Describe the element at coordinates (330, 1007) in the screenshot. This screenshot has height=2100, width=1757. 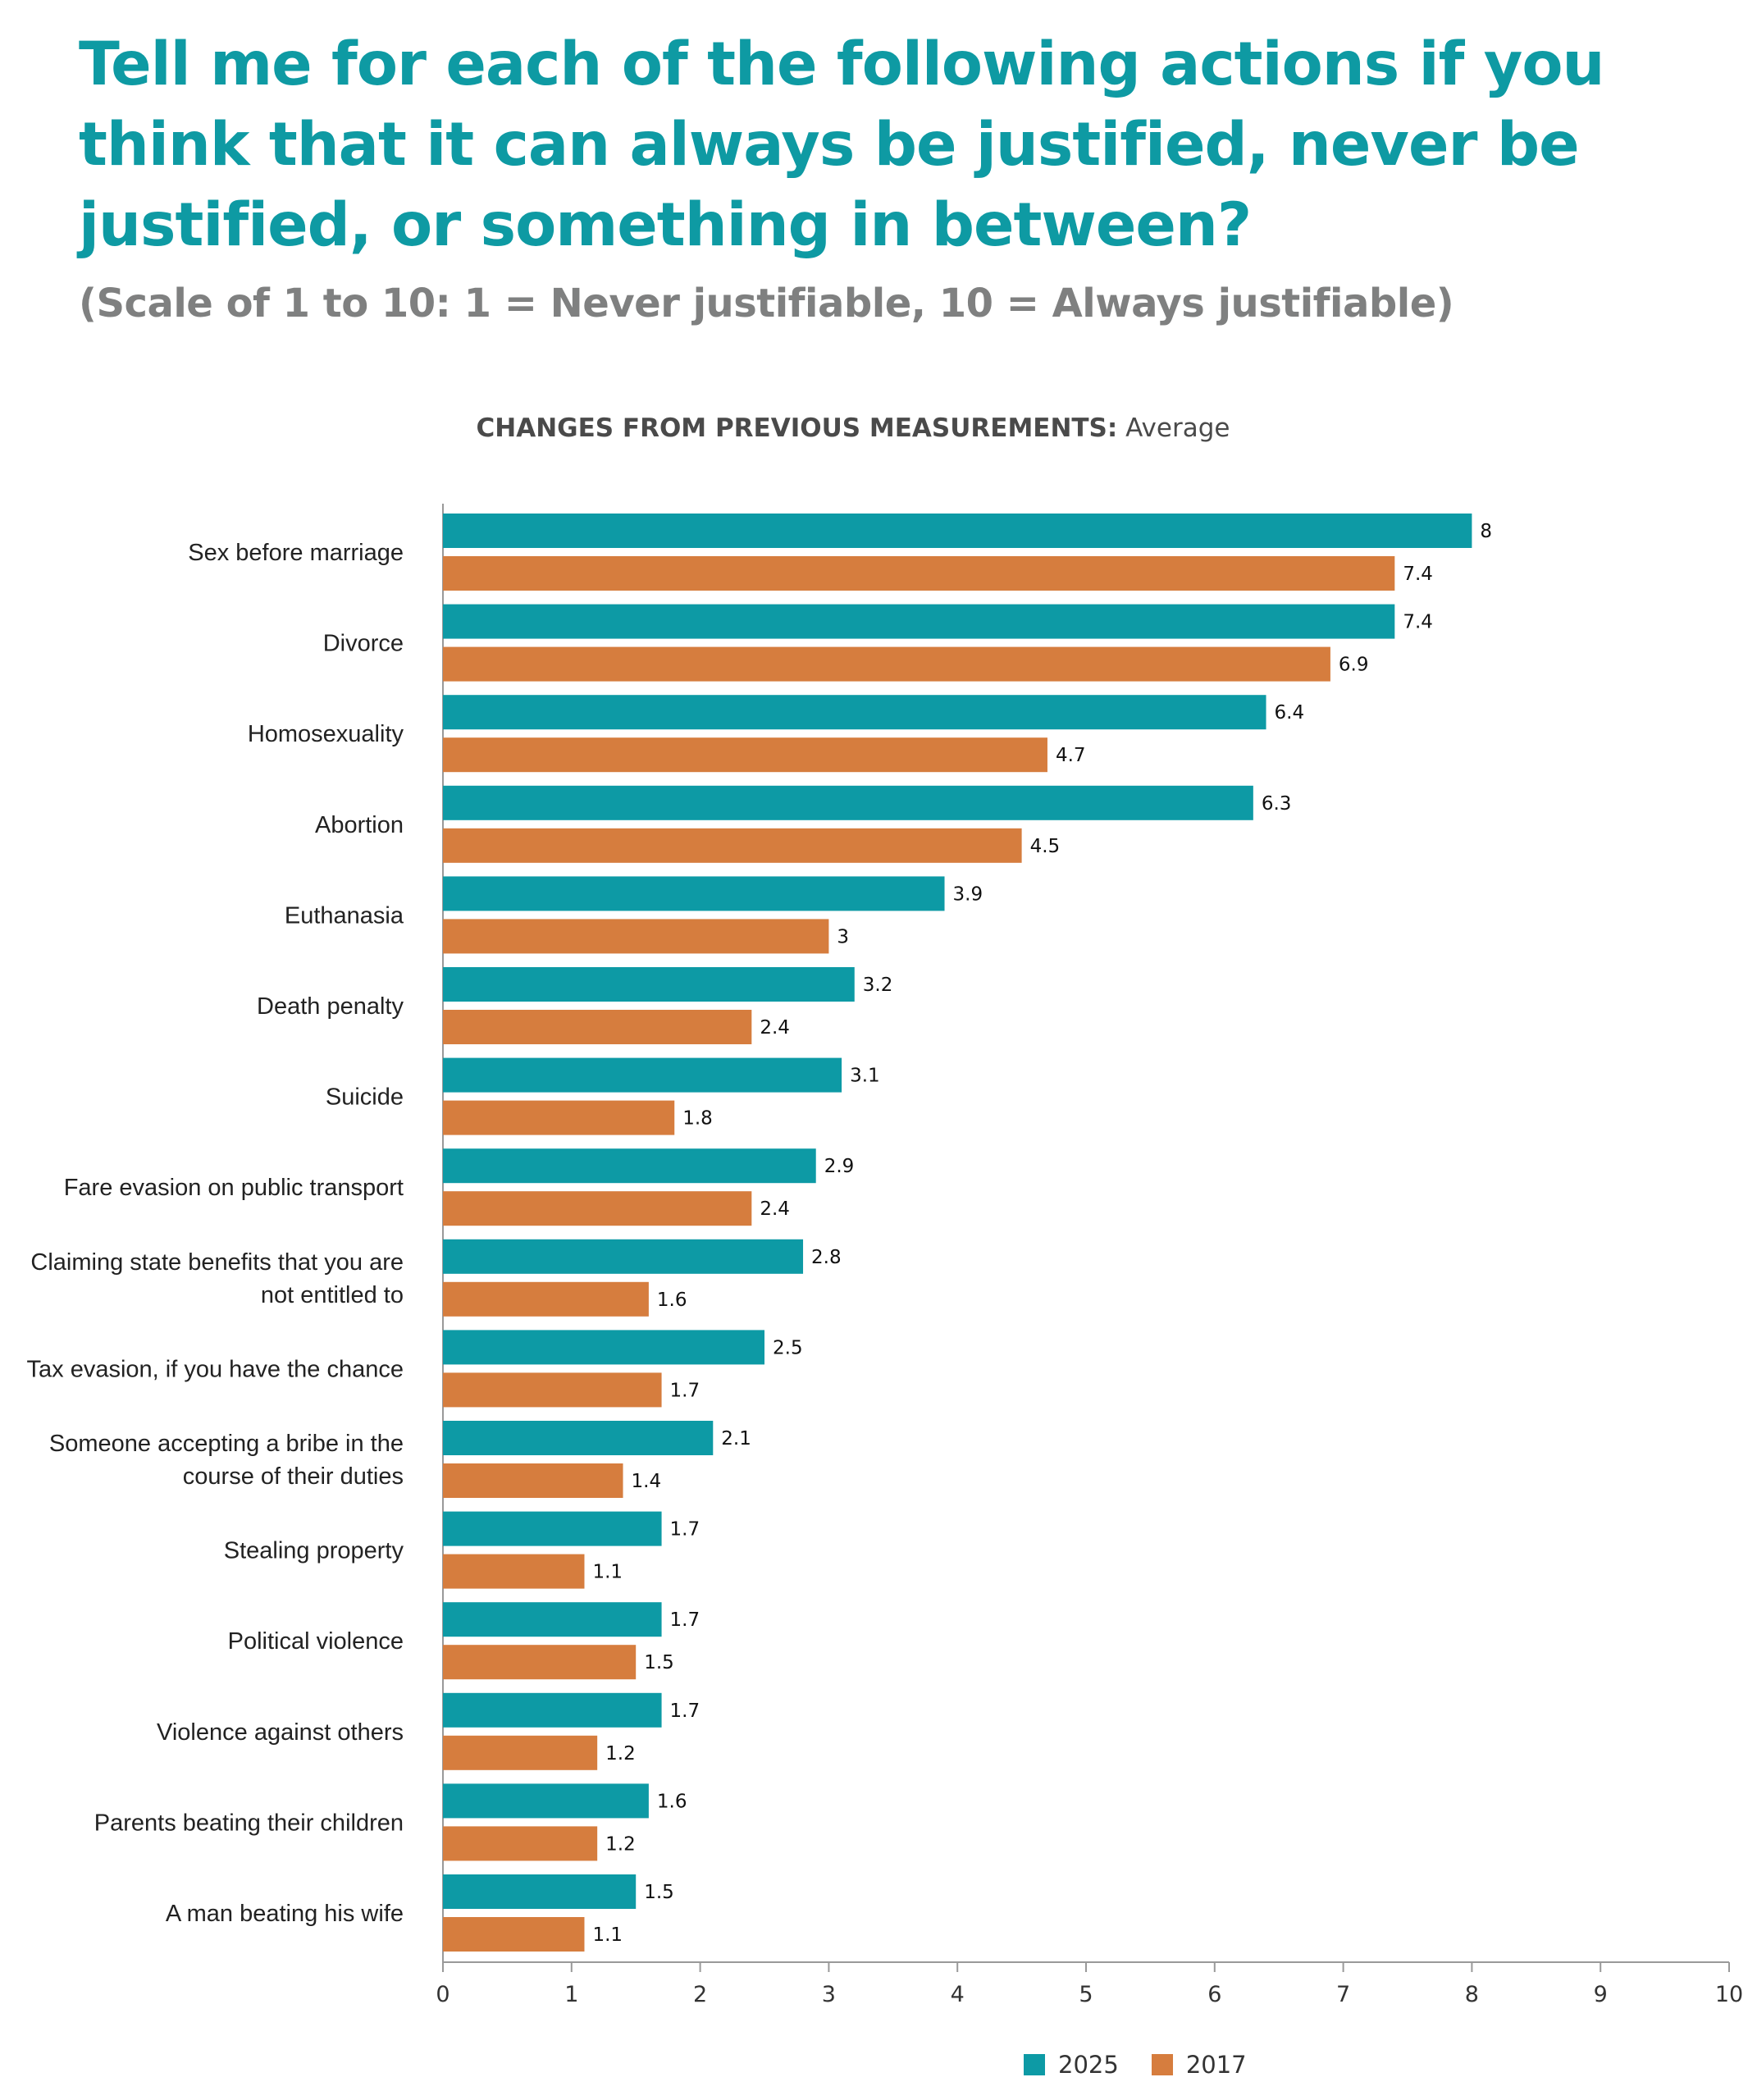
I see `category-label: Death penalty` at that location.